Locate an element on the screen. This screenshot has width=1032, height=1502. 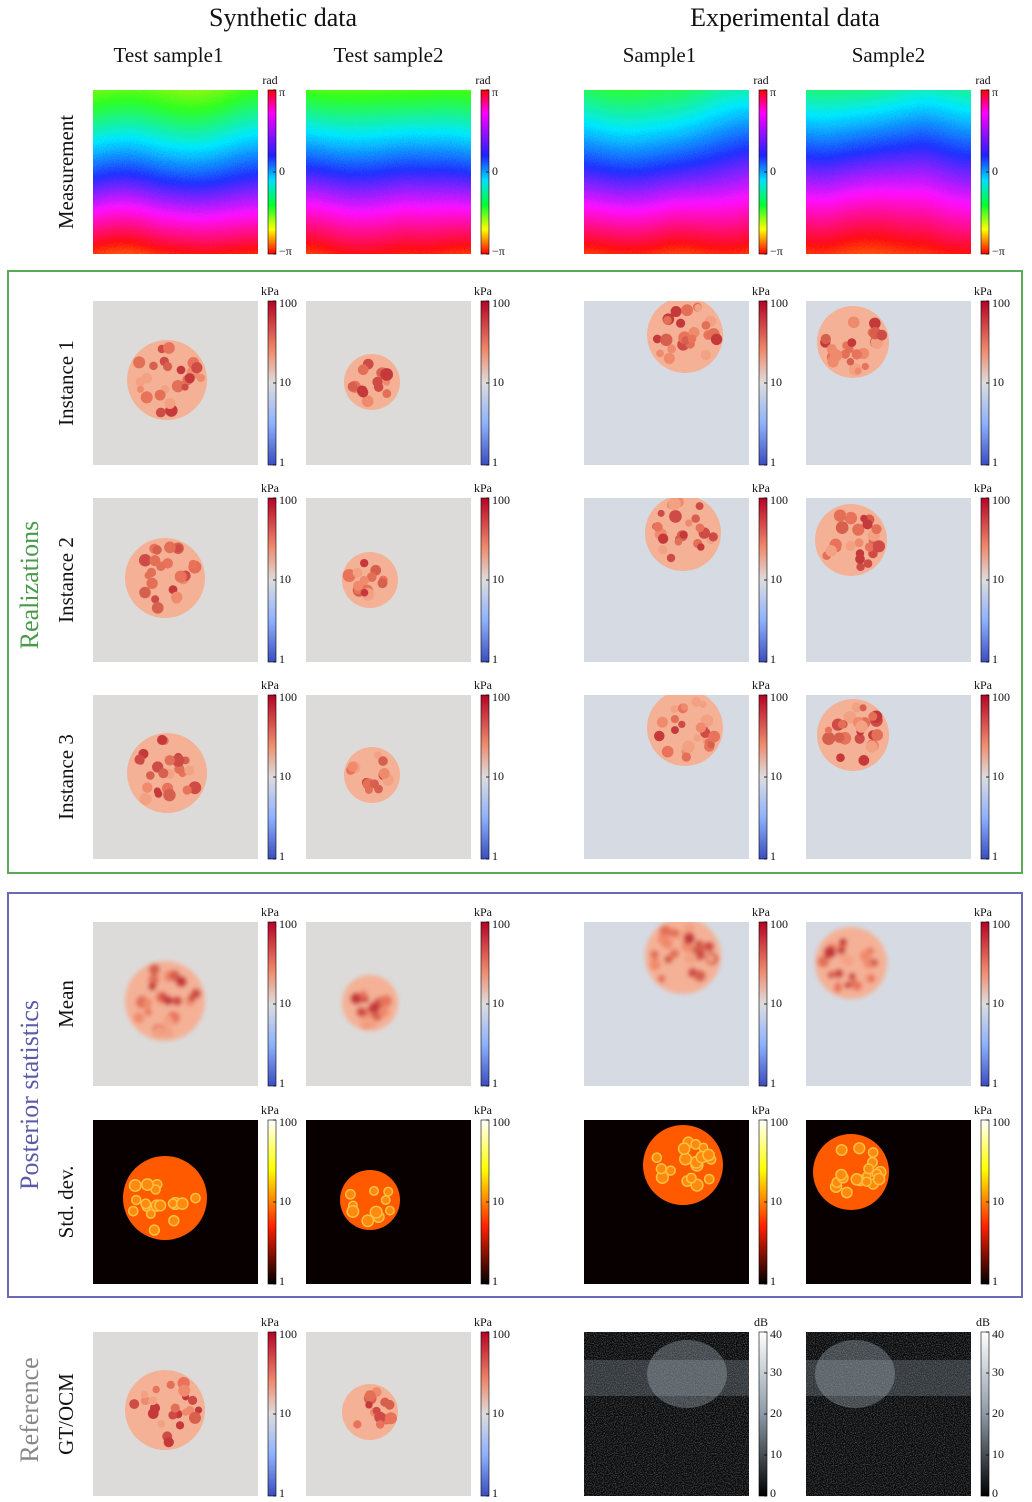
std-disc is located at coordinates (165, 1198).